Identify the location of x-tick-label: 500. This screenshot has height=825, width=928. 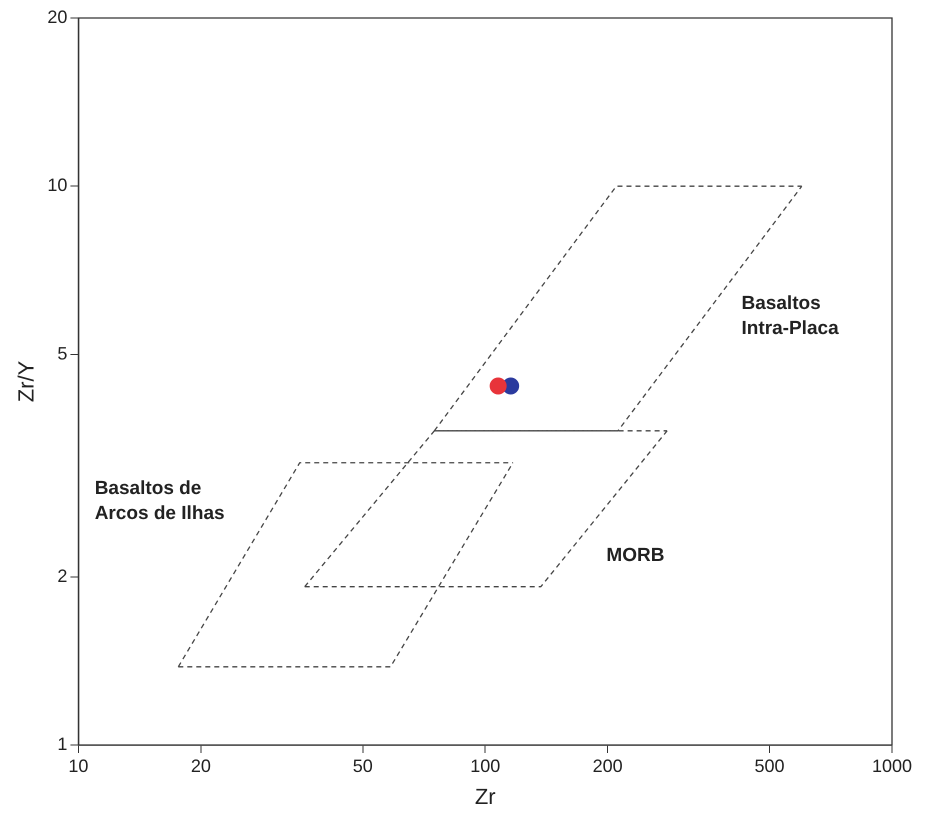
(769, 766).